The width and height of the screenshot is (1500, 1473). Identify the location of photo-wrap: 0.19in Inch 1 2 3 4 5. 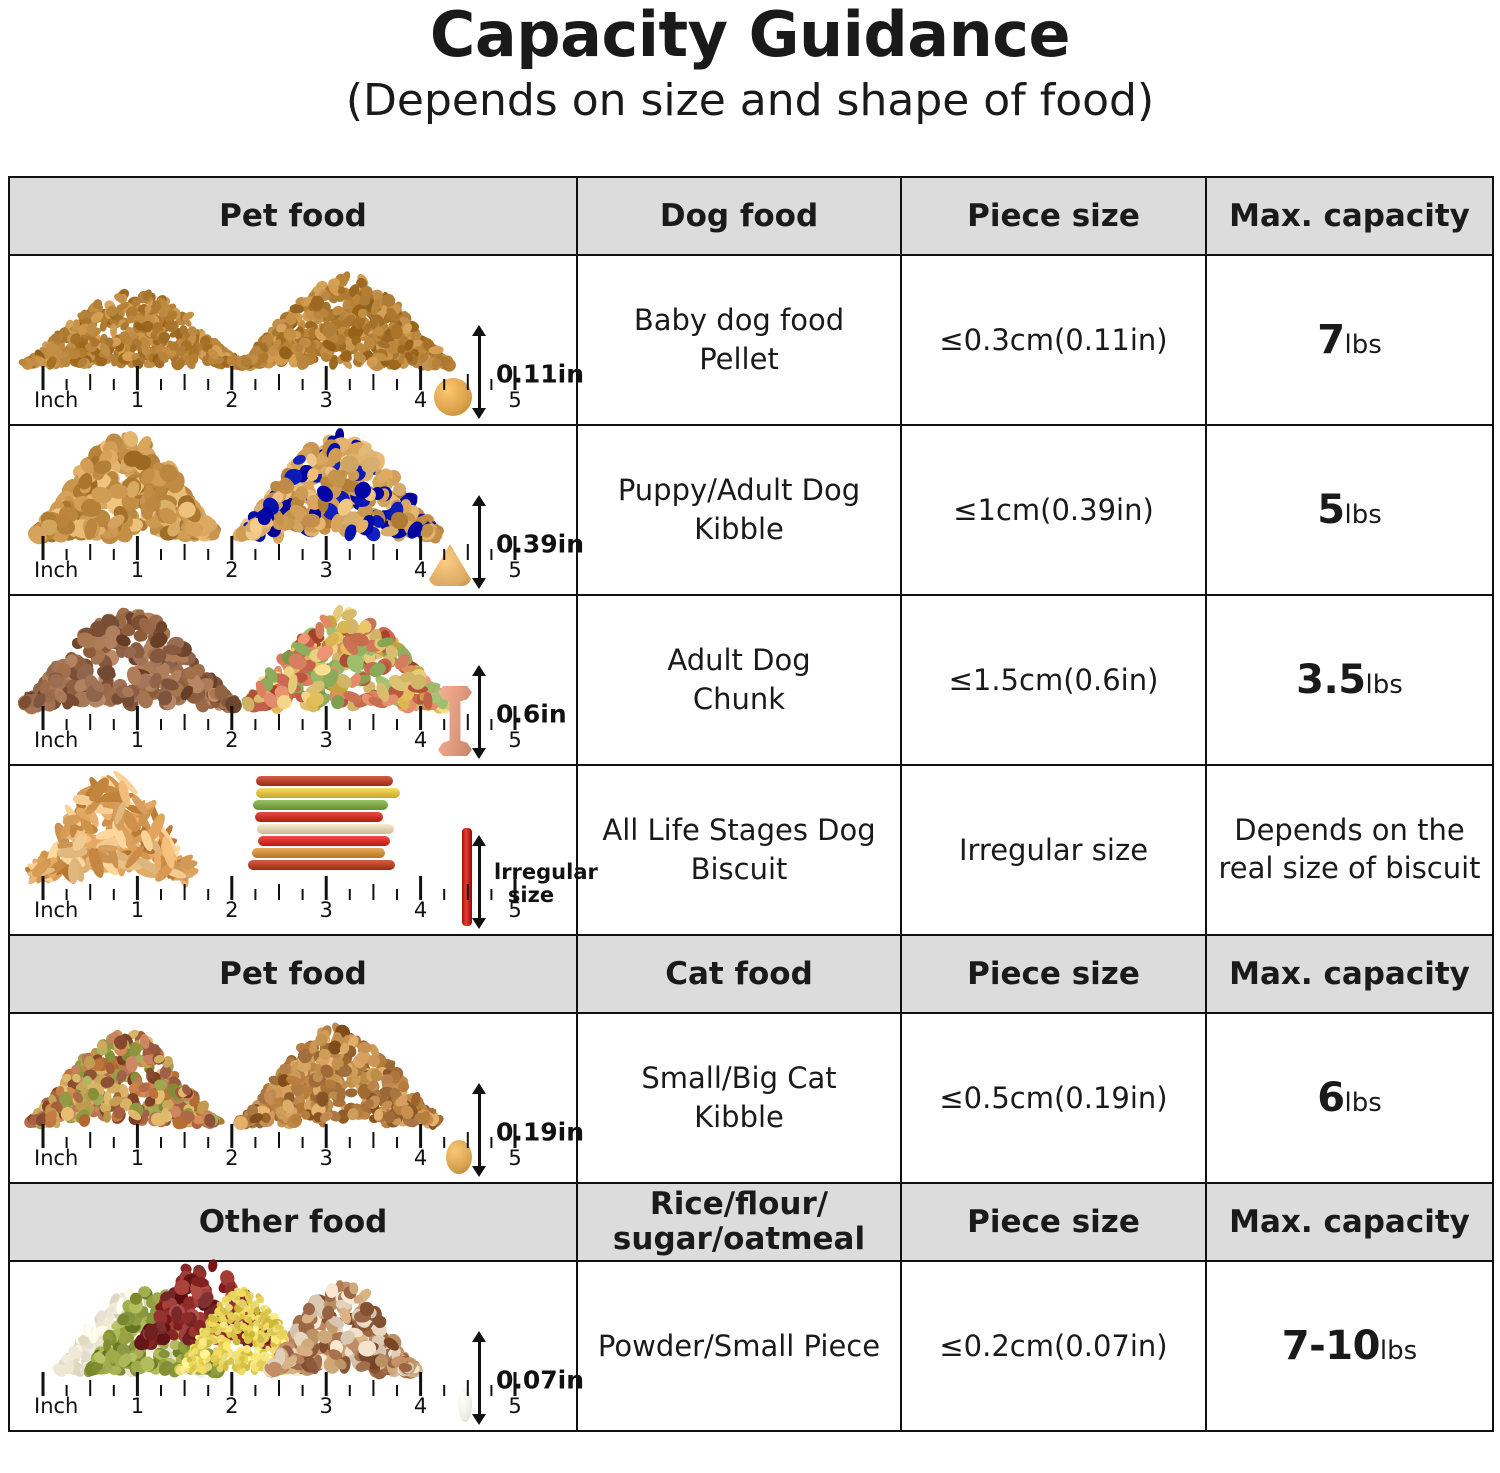
(297, 1098).